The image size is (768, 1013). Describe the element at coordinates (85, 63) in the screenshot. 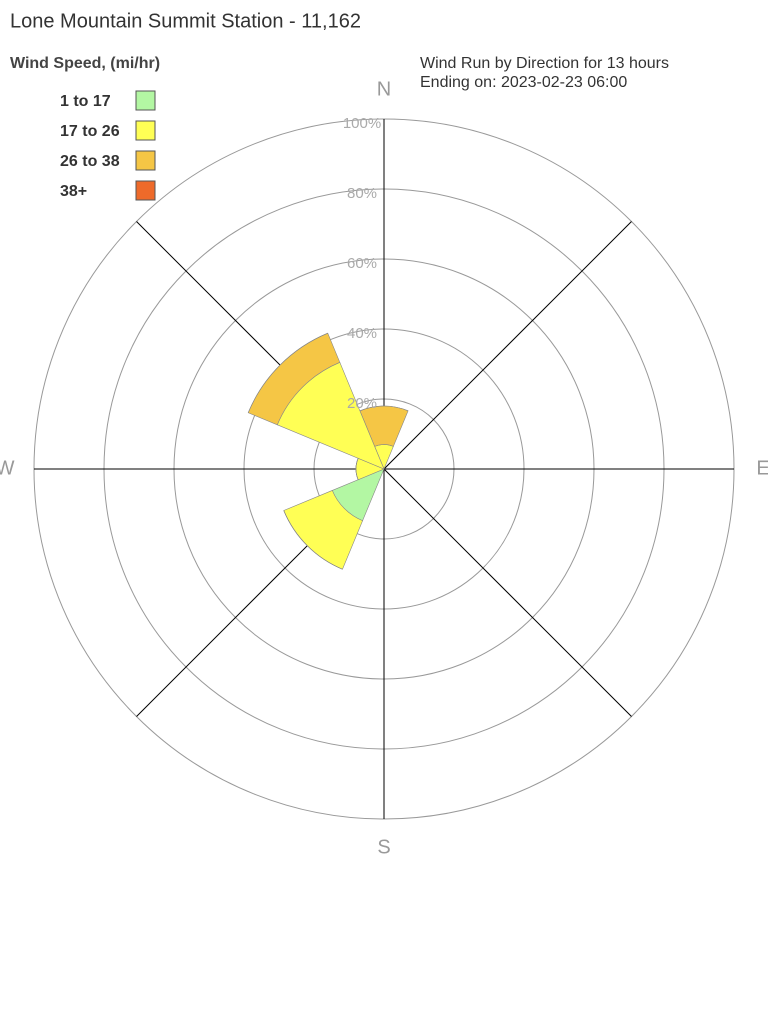

I see `legend-title: Wind Speed, (mi/hr)` at that location.